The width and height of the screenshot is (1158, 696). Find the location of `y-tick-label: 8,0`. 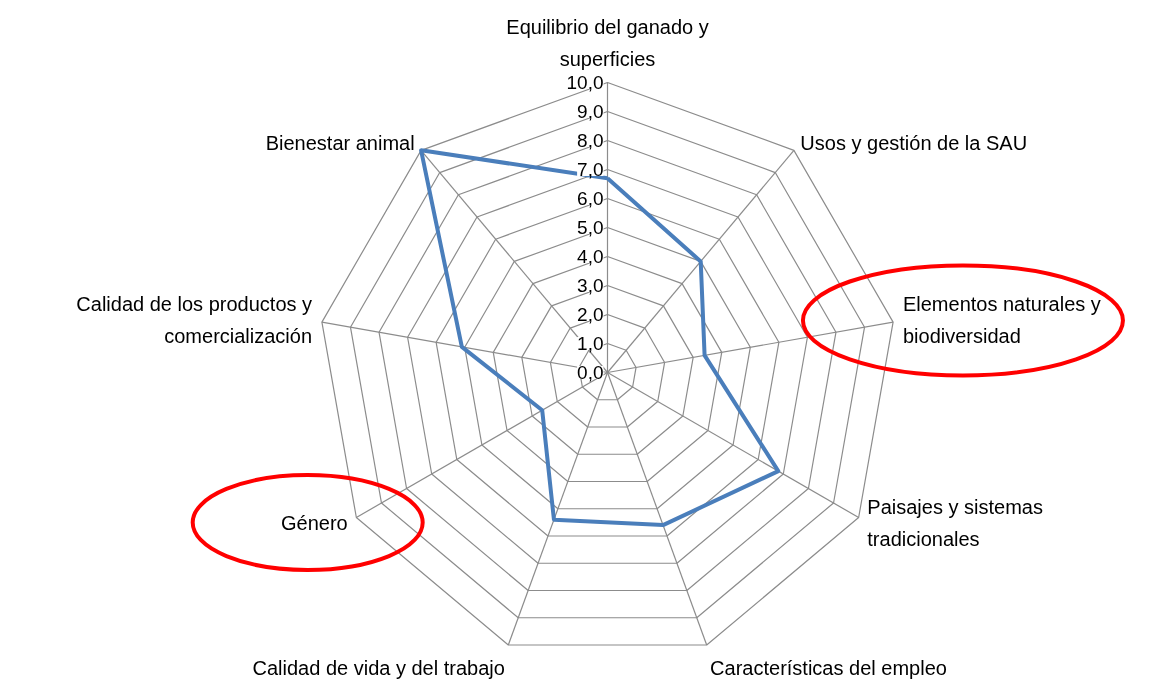

y-tick-label: 8,0 is located at coordinates (590, 140).